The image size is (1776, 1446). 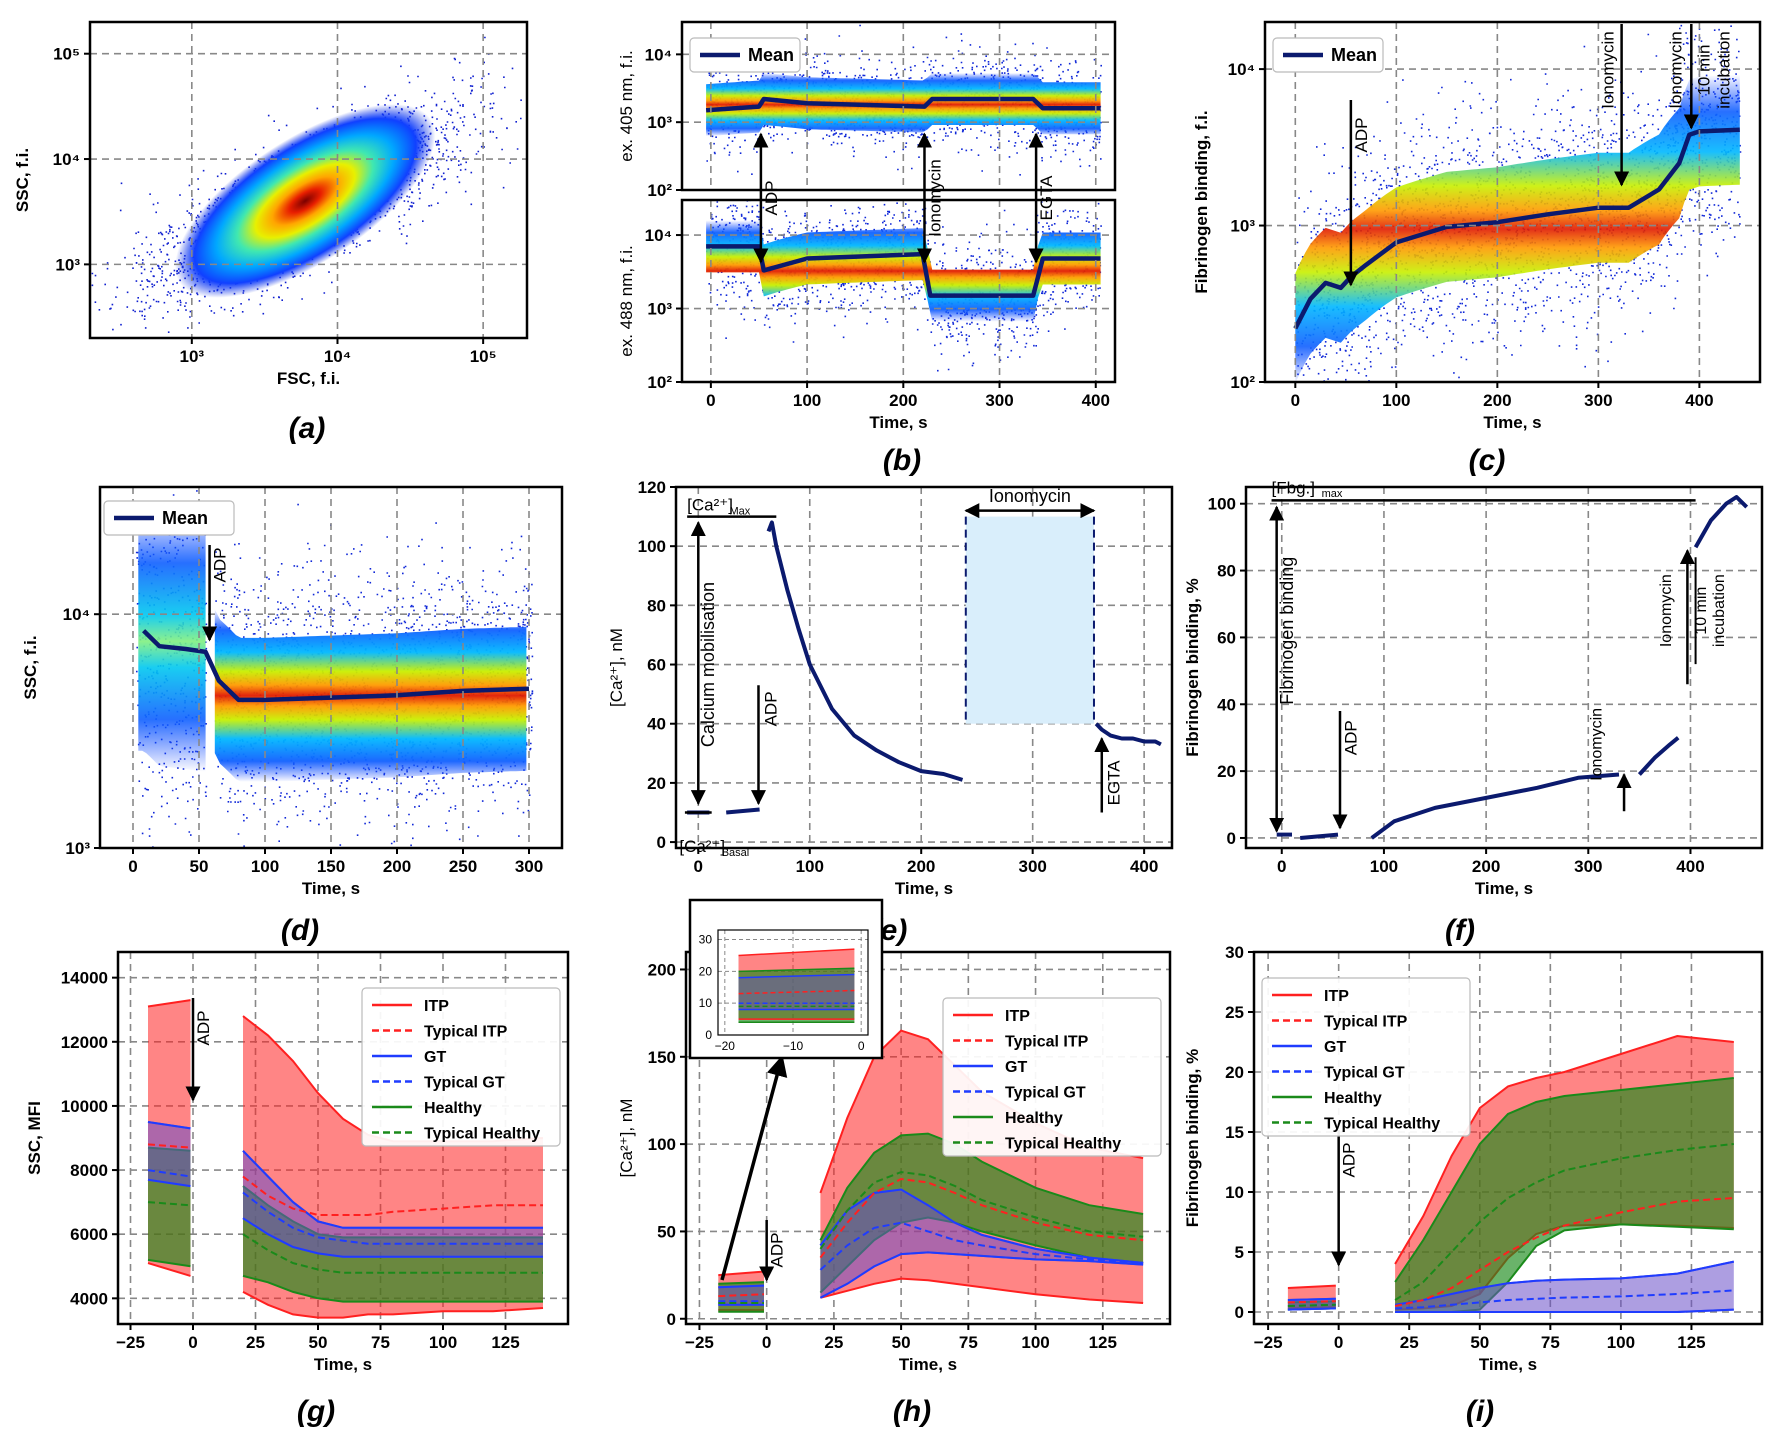 I want to click on x-tick-label: −25, so click(x=1268, y=1342).